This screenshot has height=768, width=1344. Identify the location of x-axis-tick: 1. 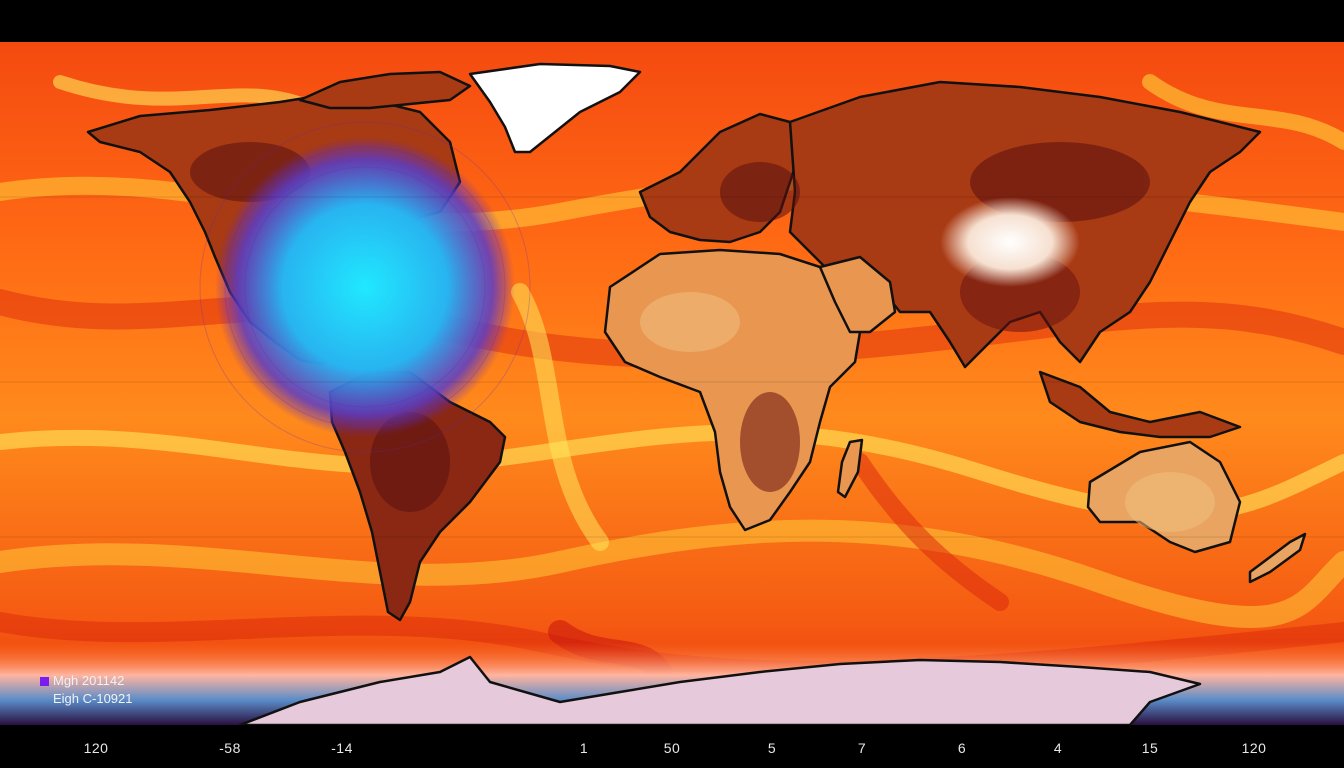
(584, 748).